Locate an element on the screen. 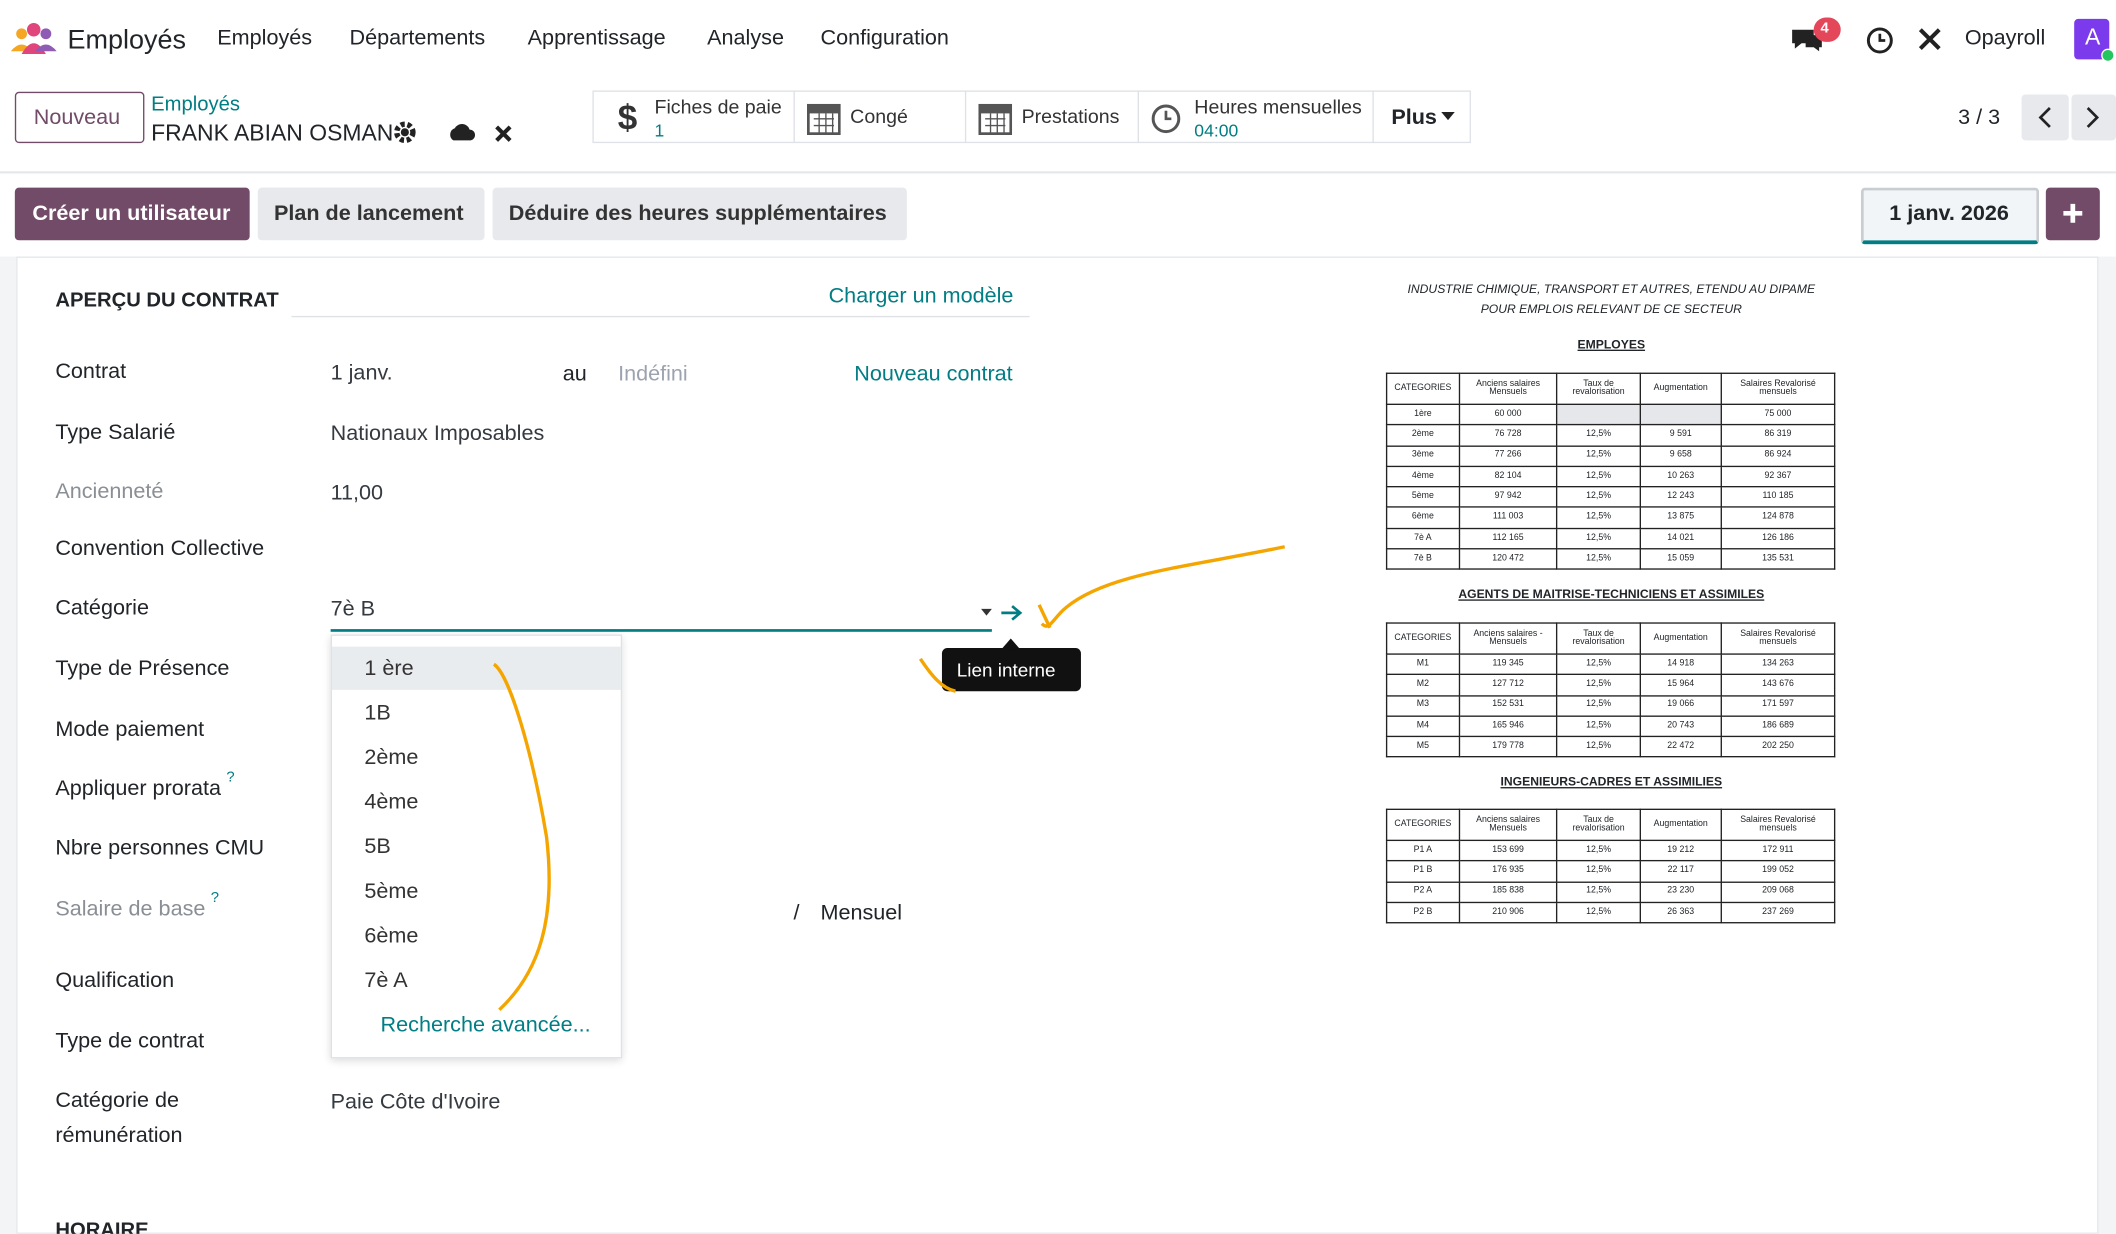 The image size is (2116, 1234). doc-header-cell: Anciens salaires - Mensuels is located at coordinates (1508, 638).